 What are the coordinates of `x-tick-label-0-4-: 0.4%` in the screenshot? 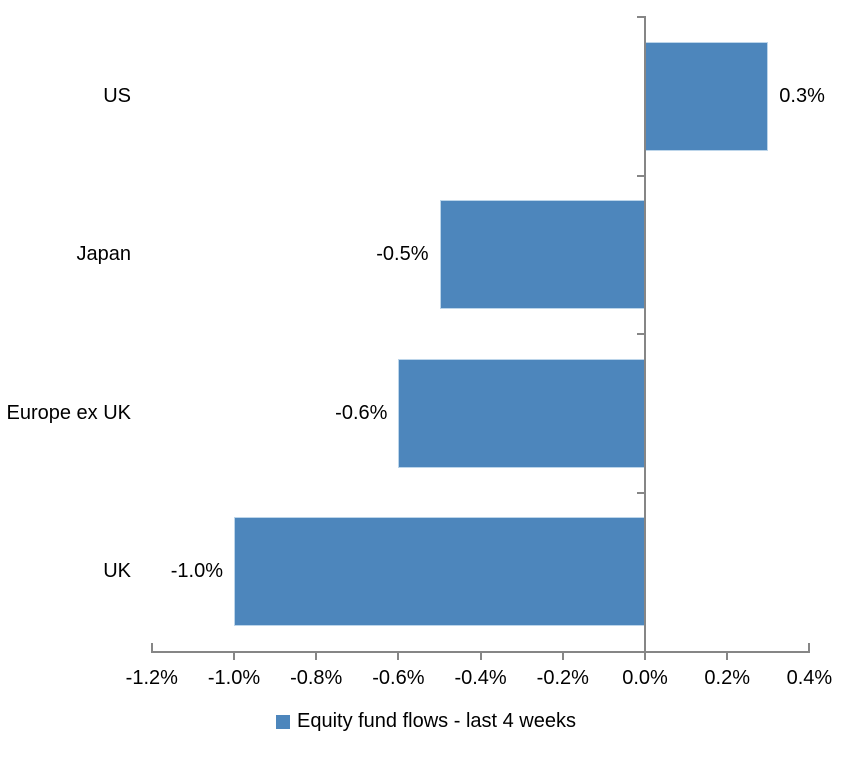 It's located at (809, 678).